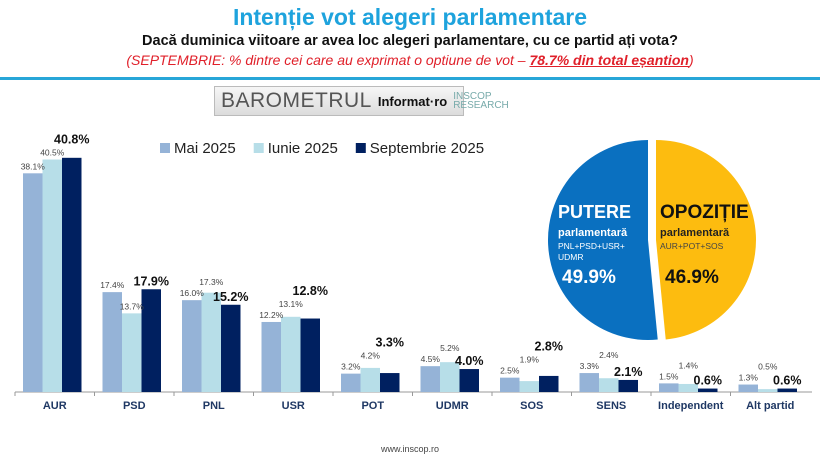  Describe the element at coordinates (481, 105) in the screenshot. I see `logo-research-text: RESEARCH` at that location.